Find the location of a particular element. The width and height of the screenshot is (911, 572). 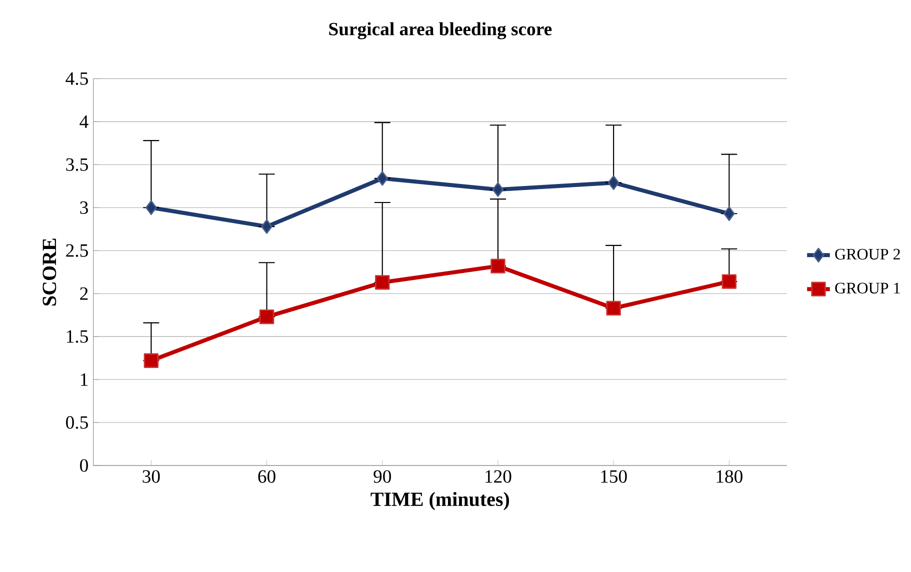

legend-label: GROUP 2 is located at coordinates (867, 254).